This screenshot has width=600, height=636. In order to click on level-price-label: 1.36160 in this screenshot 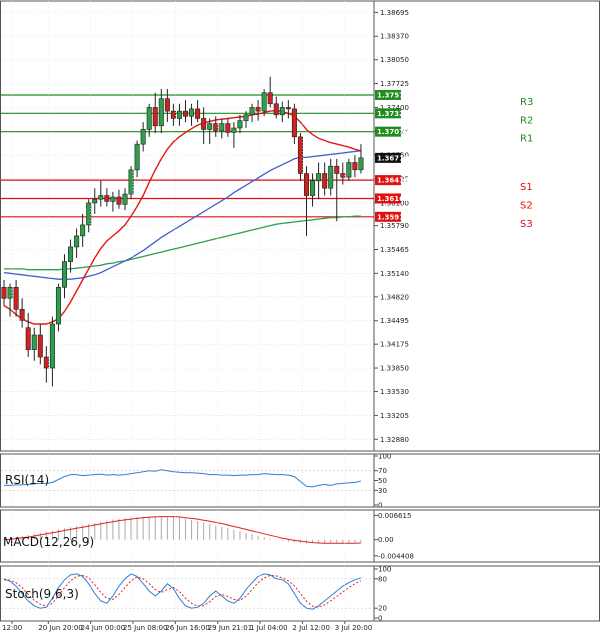, I will do `click(393, 199)`.